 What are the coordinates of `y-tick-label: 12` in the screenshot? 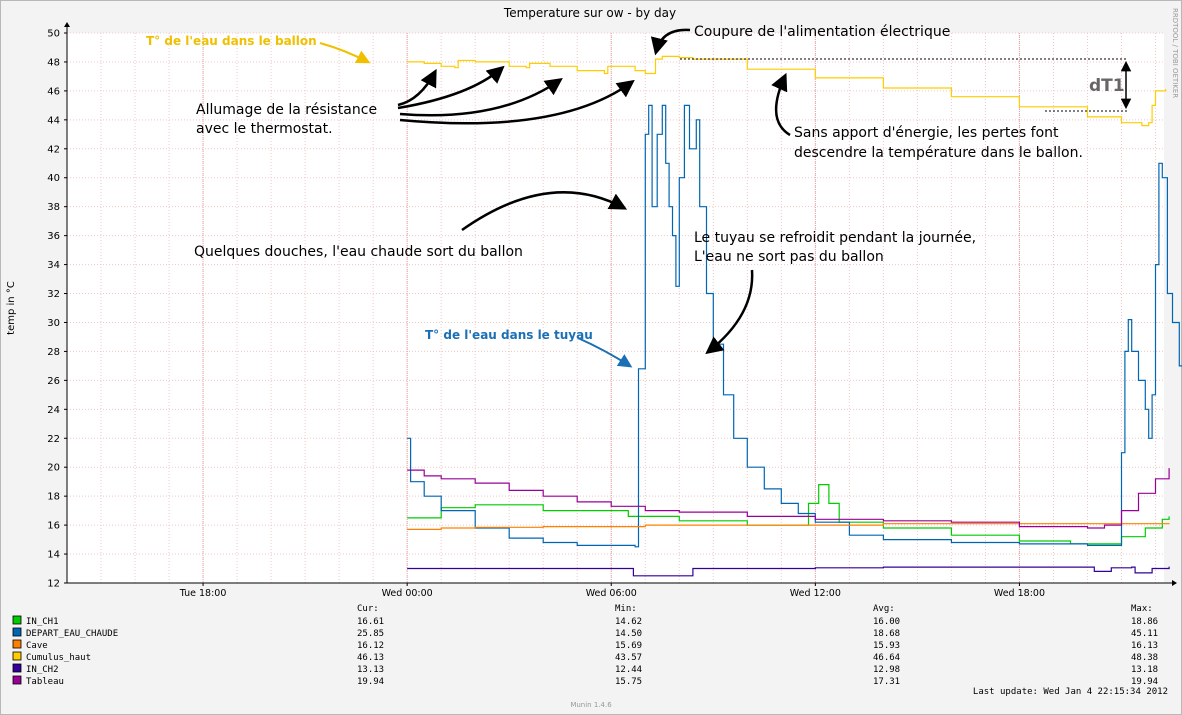 It's located at (53, 584).